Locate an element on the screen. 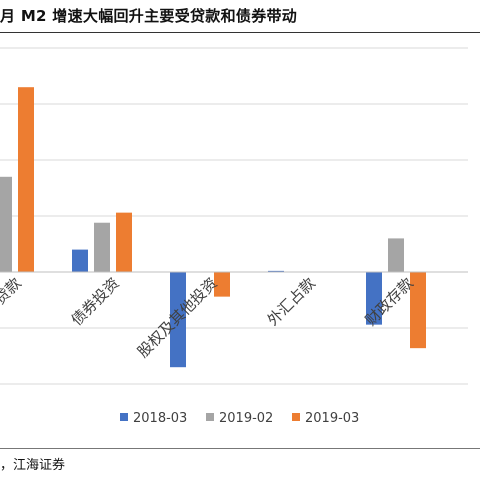 Image resolution: width=480 pixels, height=480 pixels. bar-2019-03-财政存款 is located at coordinates (418, 310).